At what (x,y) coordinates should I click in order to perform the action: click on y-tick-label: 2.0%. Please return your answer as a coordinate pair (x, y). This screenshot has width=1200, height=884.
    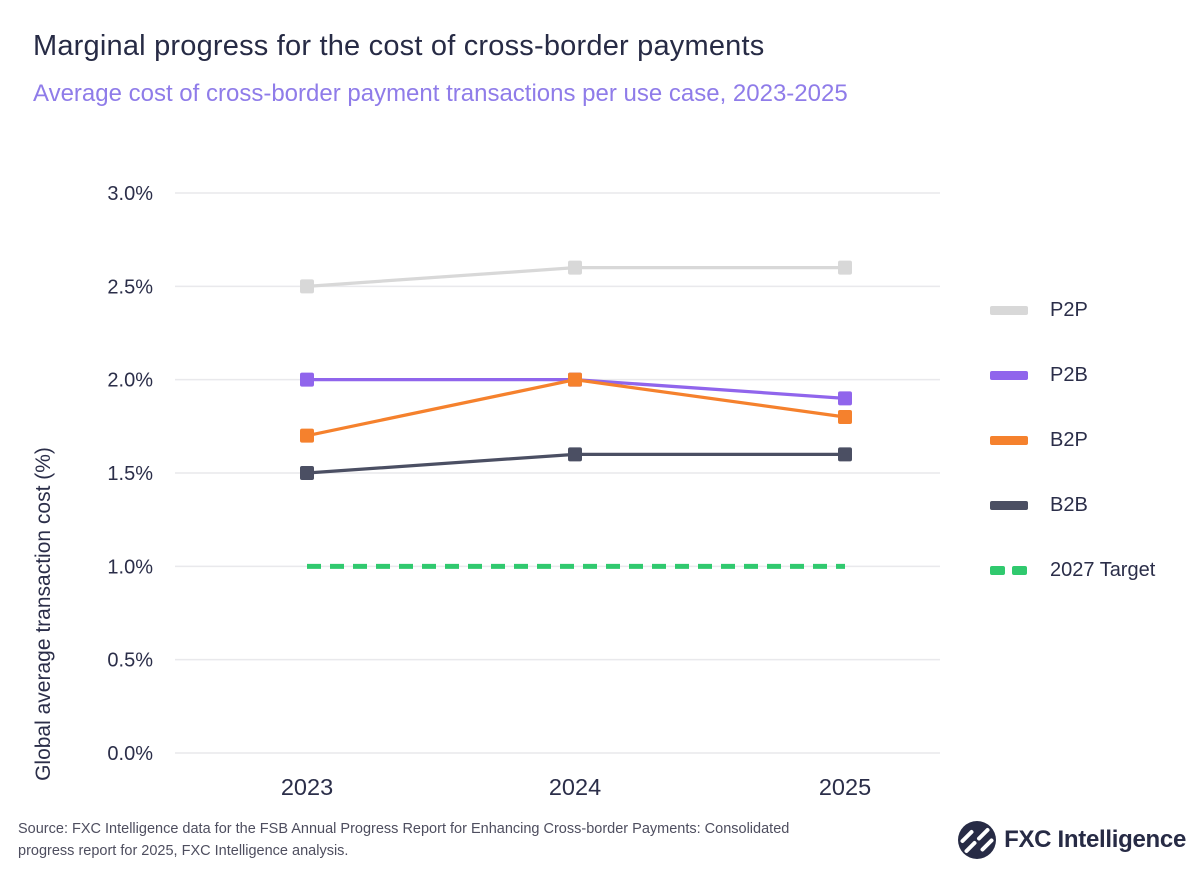
    Looking at the image, I should click on (130, 381).